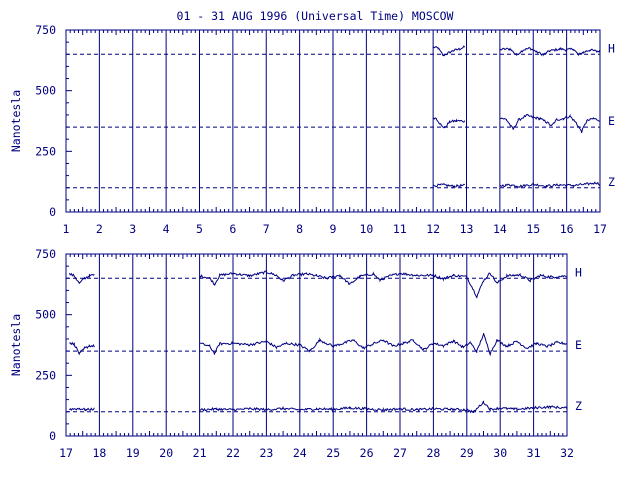 The height and width of the screenshot is (480, 640). Describe the element at coordinates (367, 453) in the screenshot. I see `x-tick-label: 26` at that location.